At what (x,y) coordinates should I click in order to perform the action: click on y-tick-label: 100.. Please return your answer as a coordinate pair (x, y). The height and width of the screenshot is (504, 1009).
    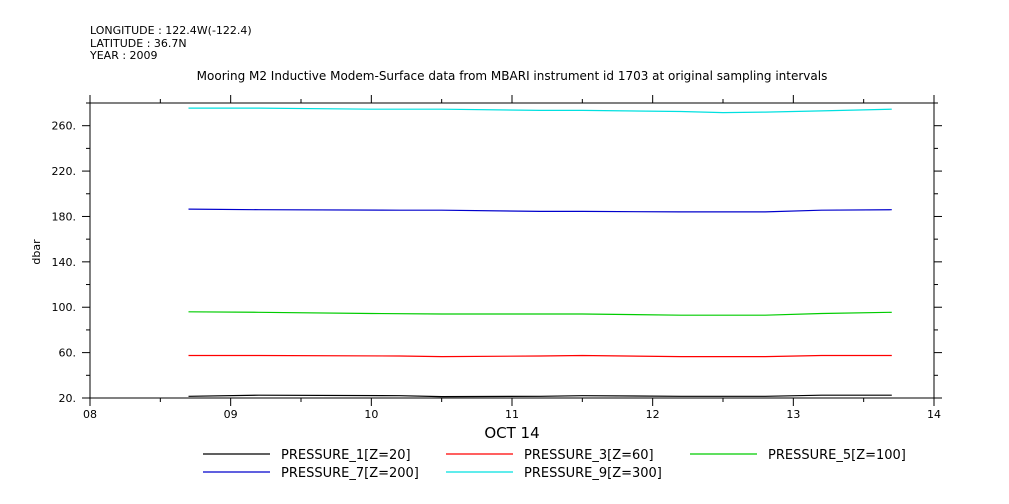
    Looking at the image, I should click on (64, 307).